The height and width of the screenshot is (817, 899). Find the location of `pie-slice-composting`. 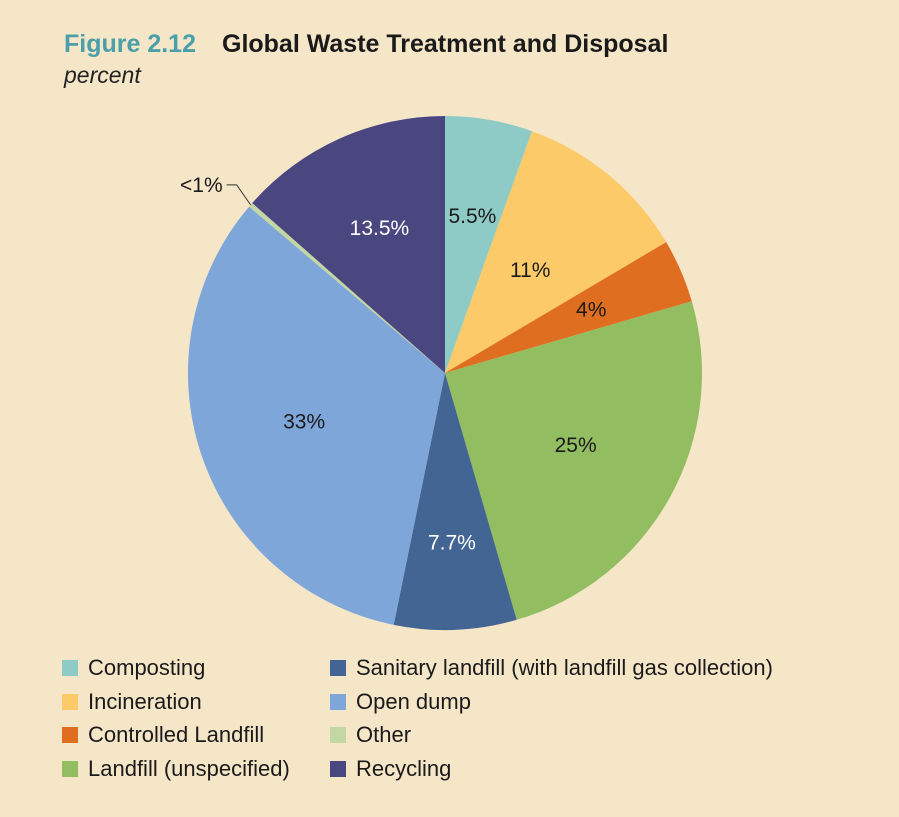

pie-slice-composting is located at coordinates (489, 244).